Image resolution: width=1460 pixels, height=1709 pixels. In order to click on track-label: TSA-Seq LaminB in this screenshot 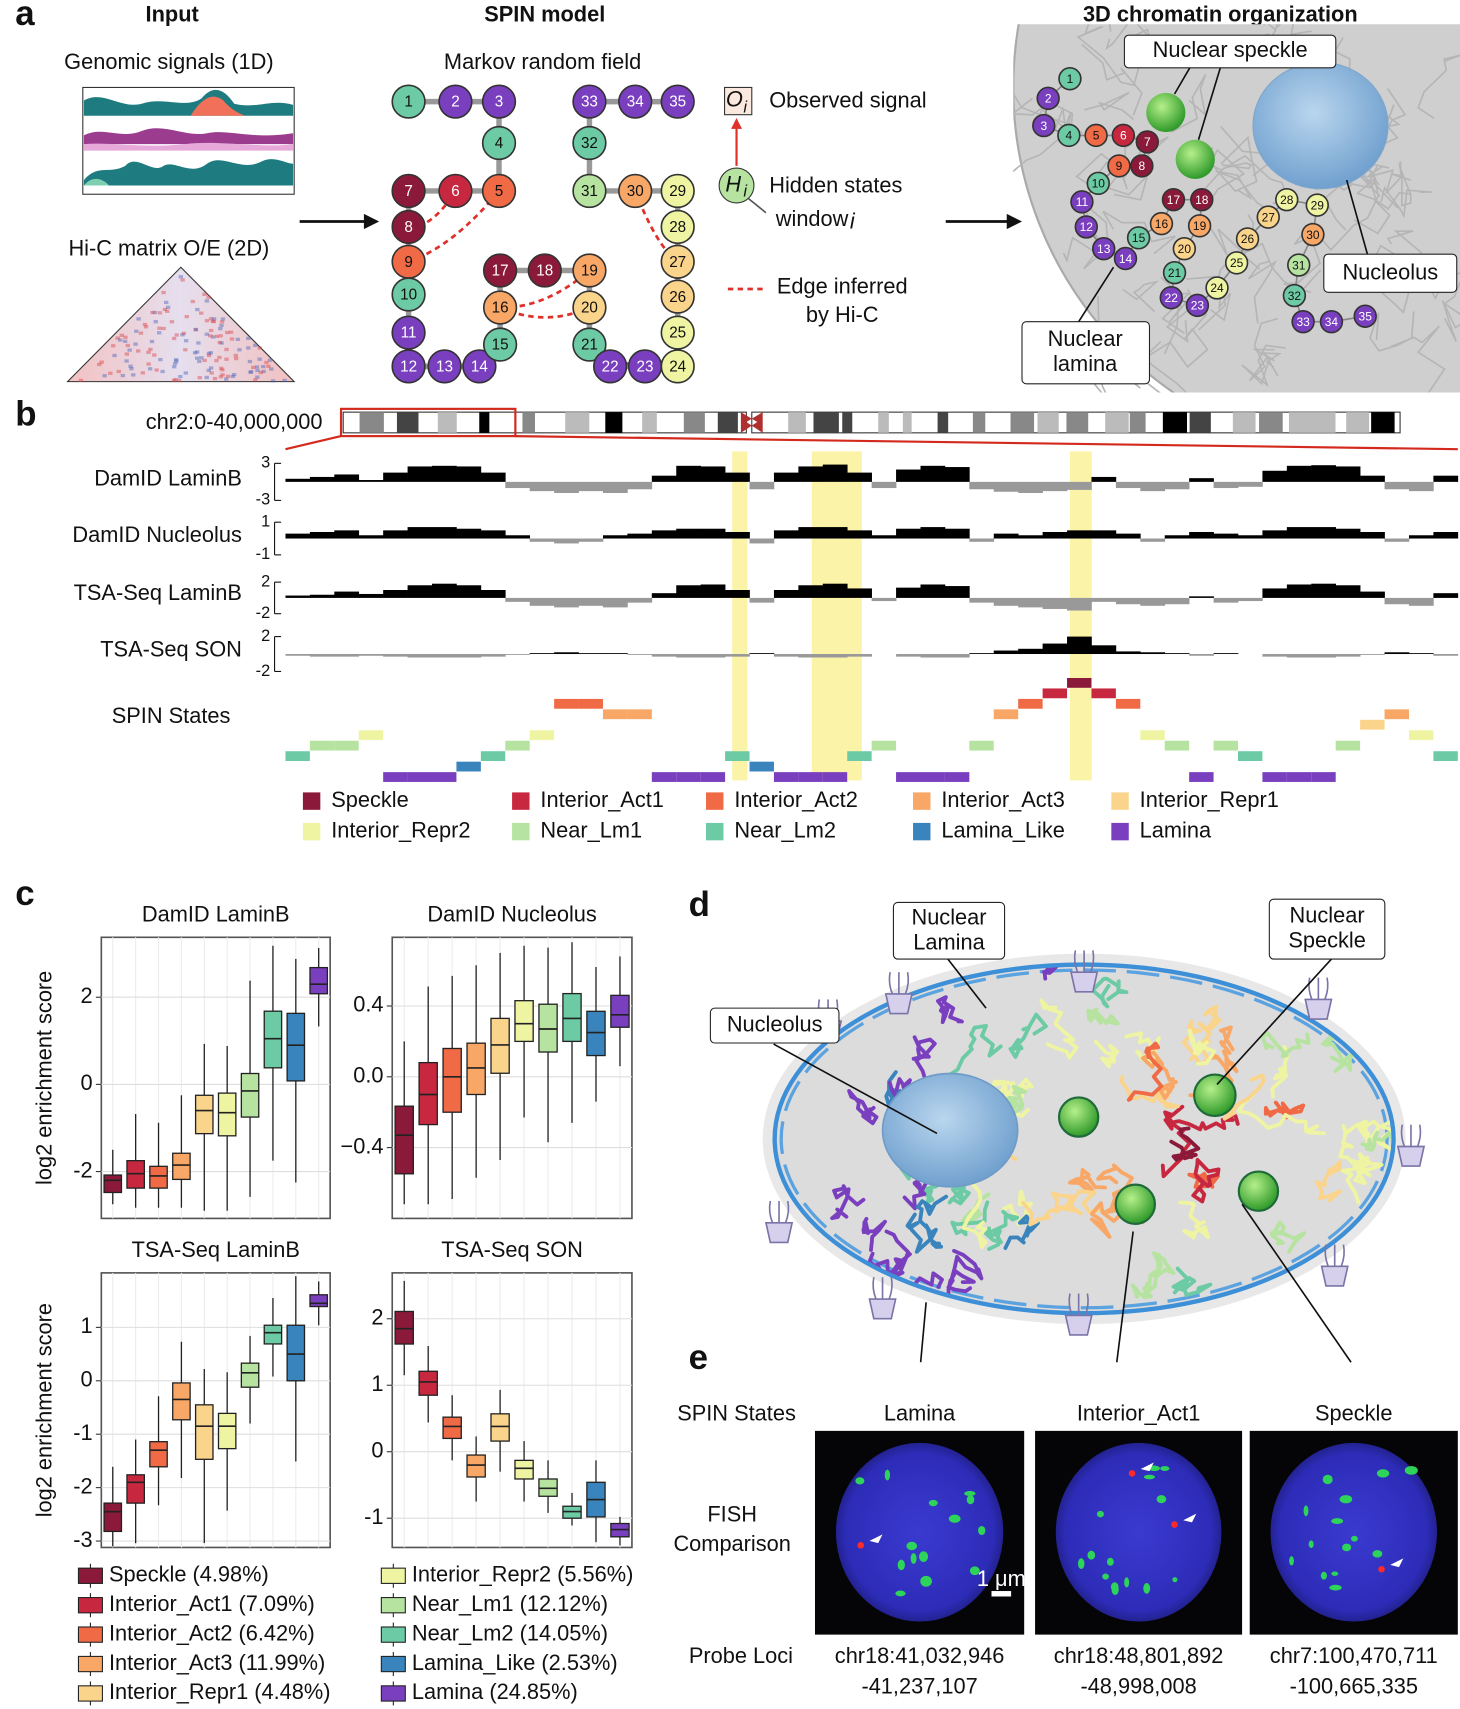, I will do `click(158, 592)`.